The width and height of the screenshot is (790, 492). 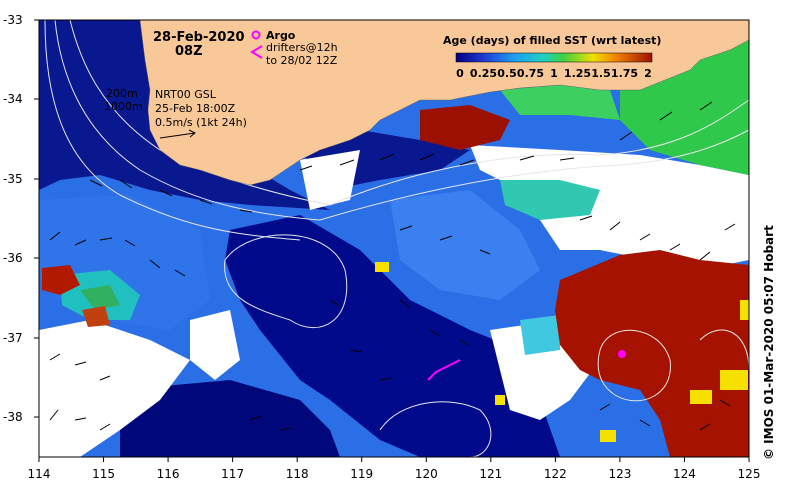 What do you see at coordinates (749, 474) in the screenshot?
I see `lon-label: 125` at bounding box center [749, 474].